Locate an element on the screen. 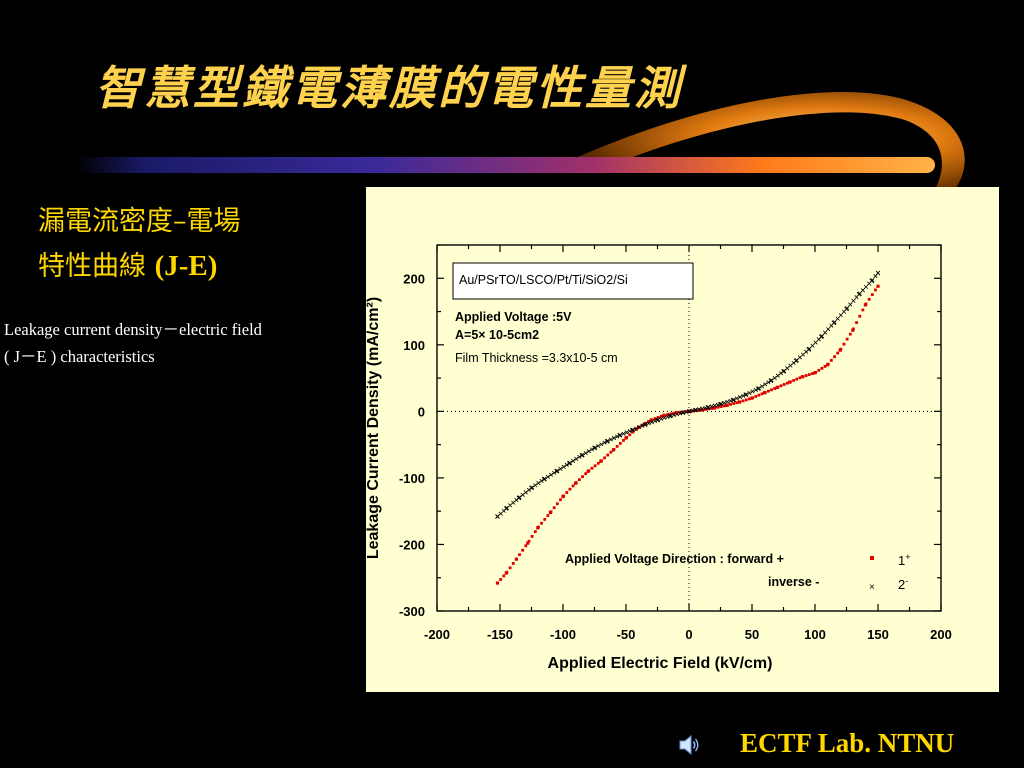 The width and height of the screenshot is (1024, 768). x-tick-label: 100 is located at coordinates (815, 634).